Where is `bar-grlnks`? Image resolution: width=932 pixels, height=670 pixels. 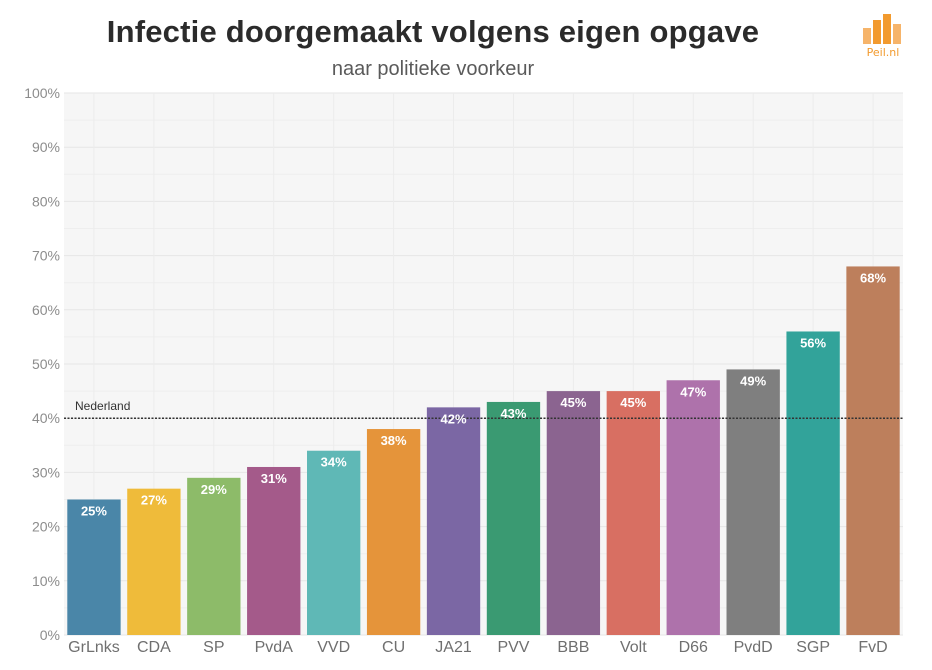 bar-grlnks is located at coordinates (94, 567).